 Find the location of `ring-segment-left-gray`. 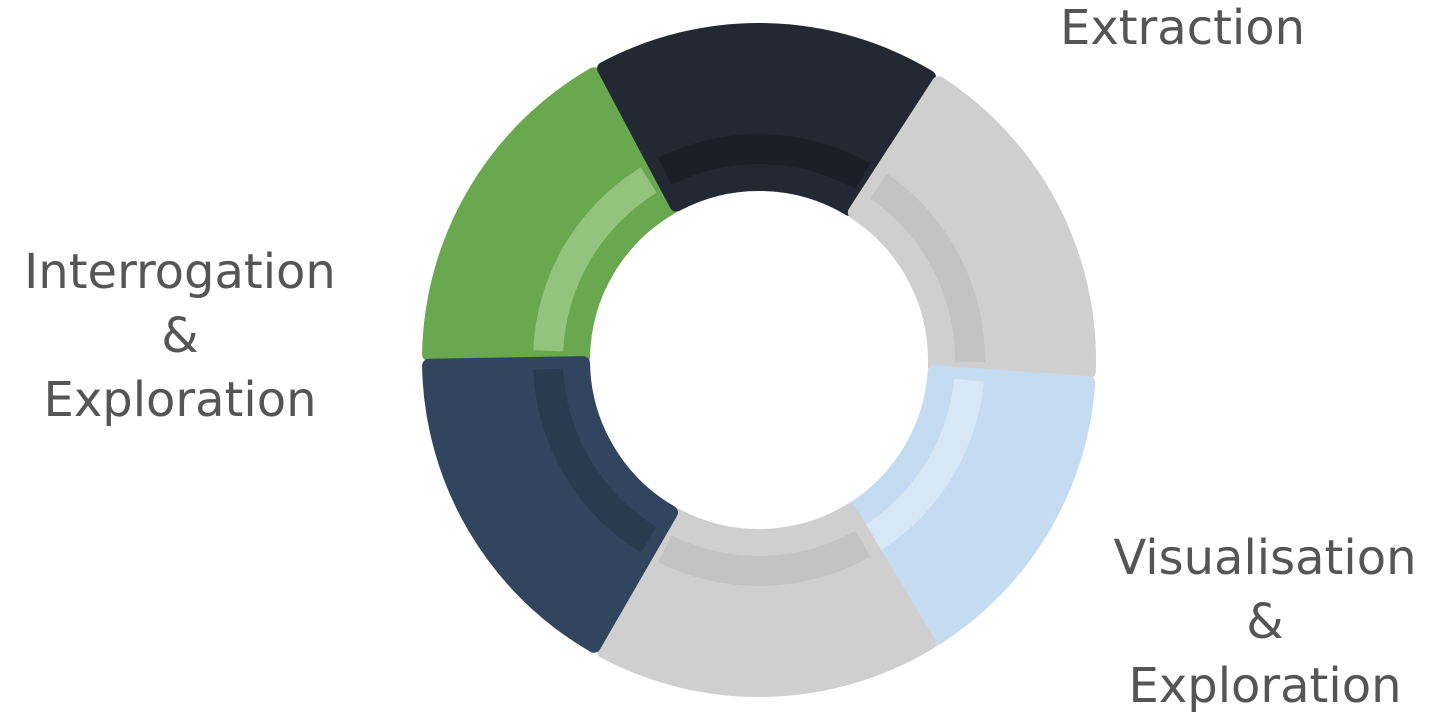

ring-segment-left-gray is located at coordinates (766, 600).